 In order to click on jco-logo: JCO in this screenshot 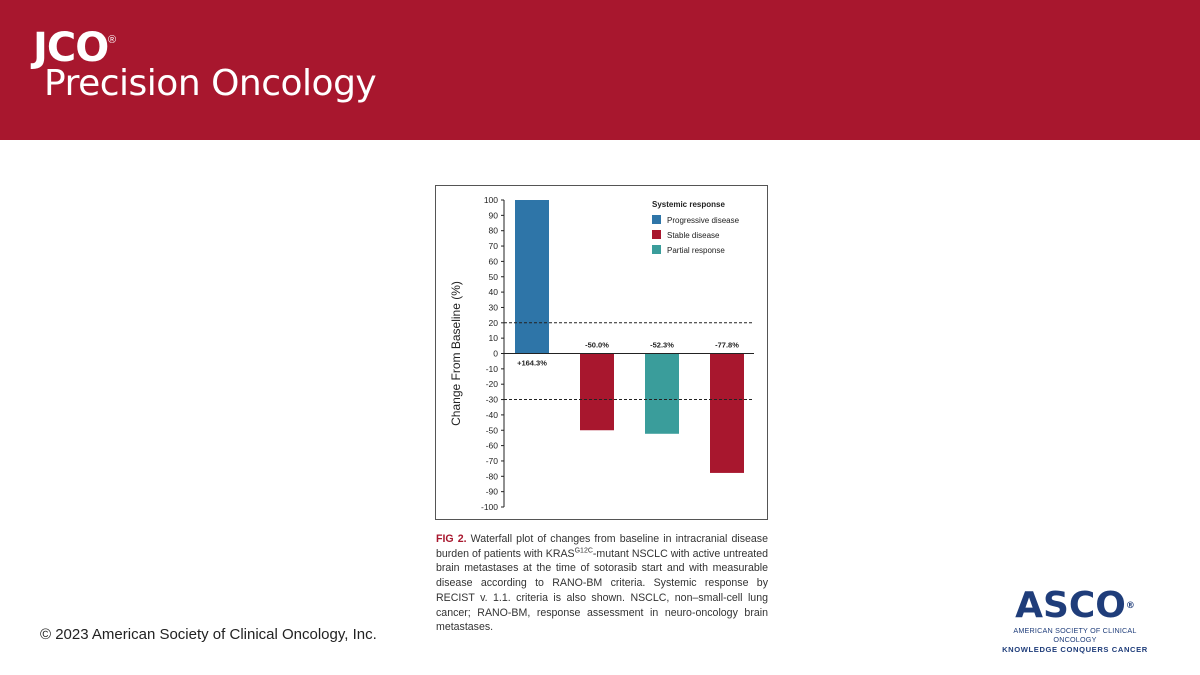, I will do `click(71, 48)`.